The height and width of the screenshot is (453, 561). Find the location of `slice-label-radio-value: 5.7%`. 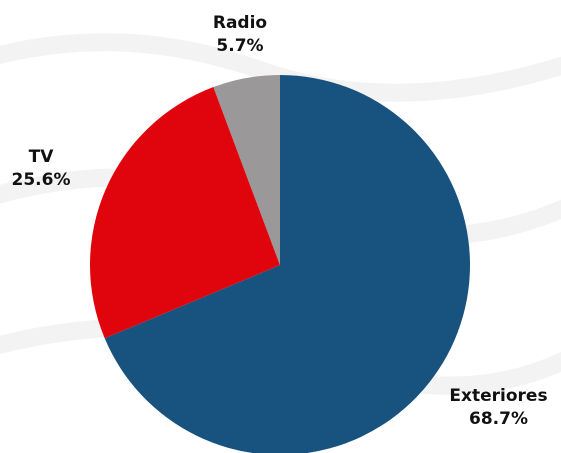

slice-label-radio-value: 5.7% is located at coordinates (240, 46).